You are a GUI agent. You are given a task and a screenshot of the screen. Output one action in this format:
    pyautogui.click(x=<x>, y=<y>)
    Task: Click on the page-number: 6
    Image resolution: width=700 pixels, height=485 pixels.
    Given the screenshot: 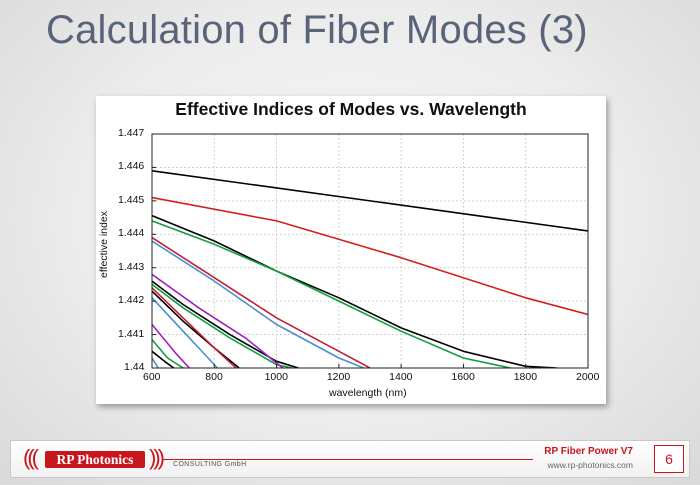 What is the action you would take?
    pyautogui.click(x=669, y=459)
    